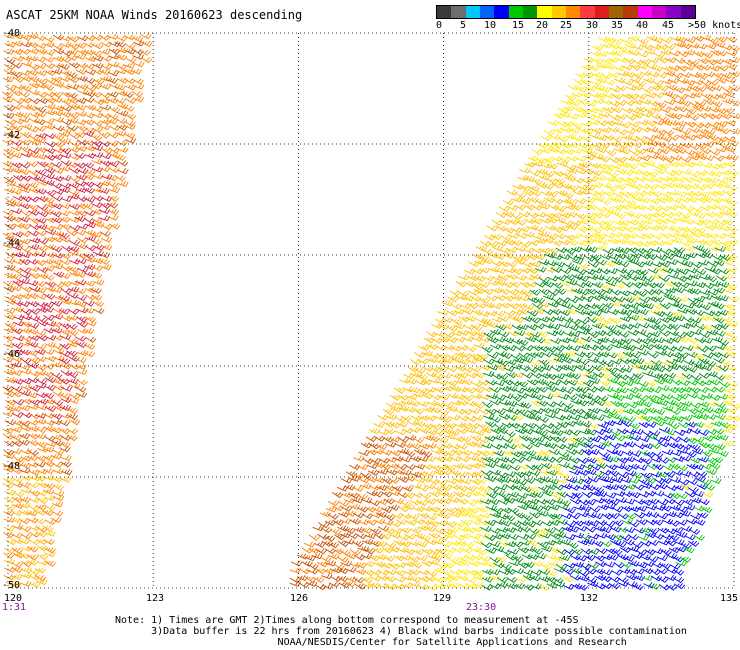 The image size is (740, 650). What do you see at coordinates (630, 12) in the screenshot?
I see `legend-swatch` at bounding box center [630, 12].